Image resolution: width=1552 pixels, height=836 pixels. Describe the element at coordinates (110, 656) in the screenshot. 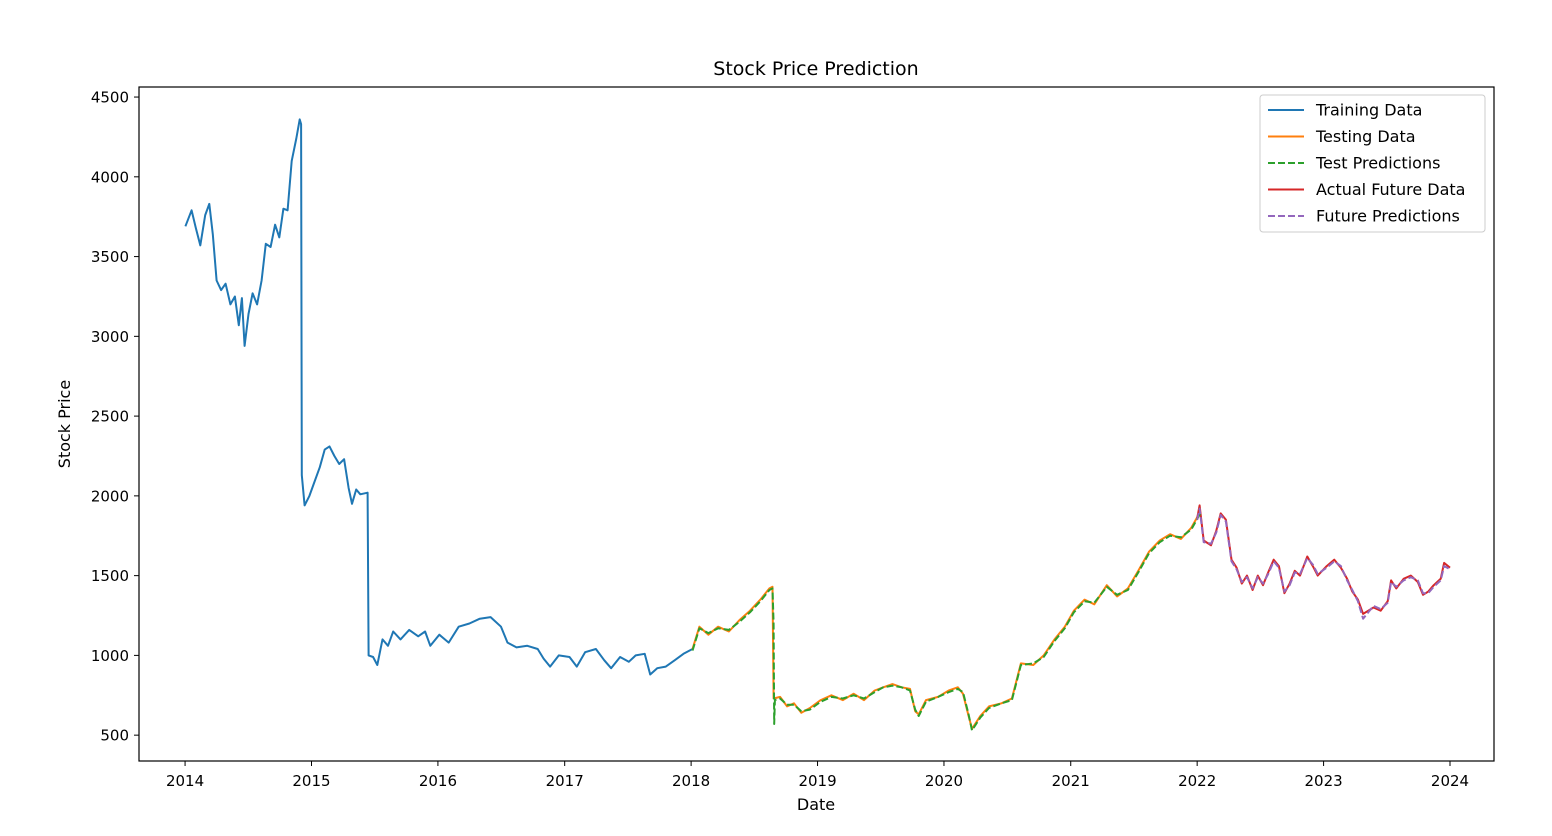

I see `y-tick-label: 1000` at that location.